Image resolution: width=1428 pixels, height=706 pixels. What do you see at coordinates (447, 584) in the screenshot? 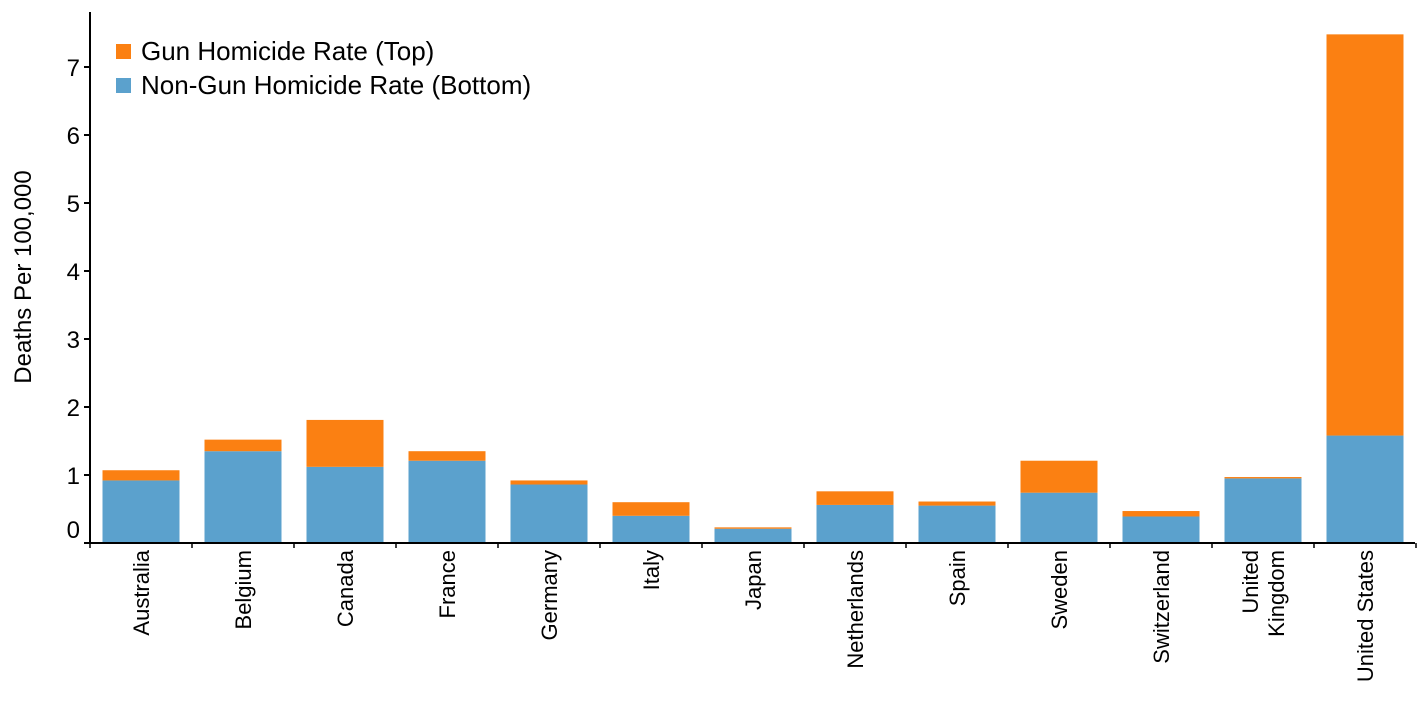
I see `x-tick-label: France` at bounding box center [447, 584].